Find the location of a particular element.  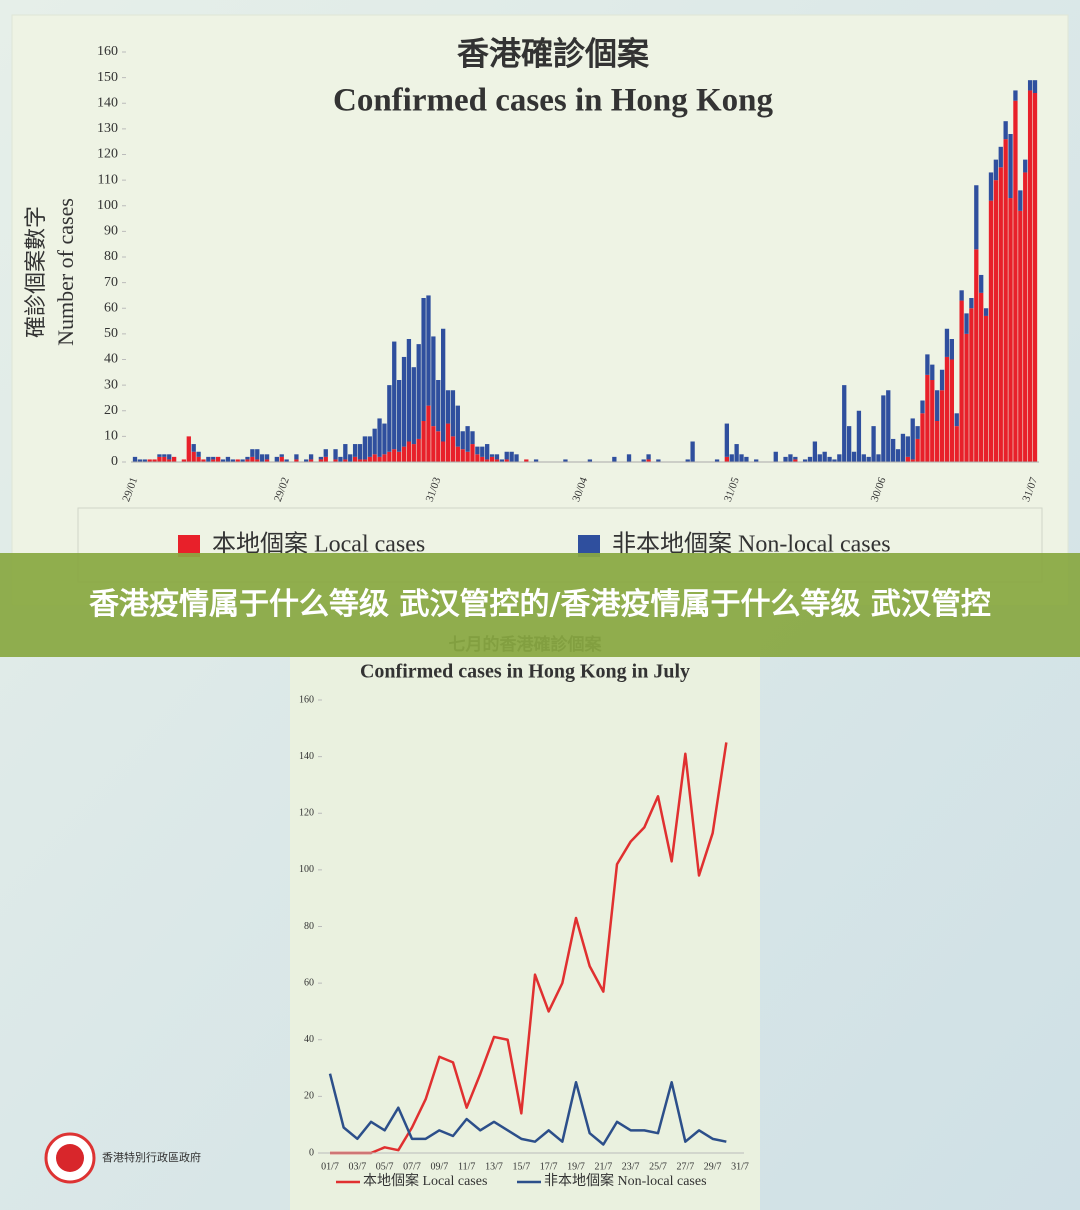

y-tick-label: 120 is located at coordinates (306, 813).